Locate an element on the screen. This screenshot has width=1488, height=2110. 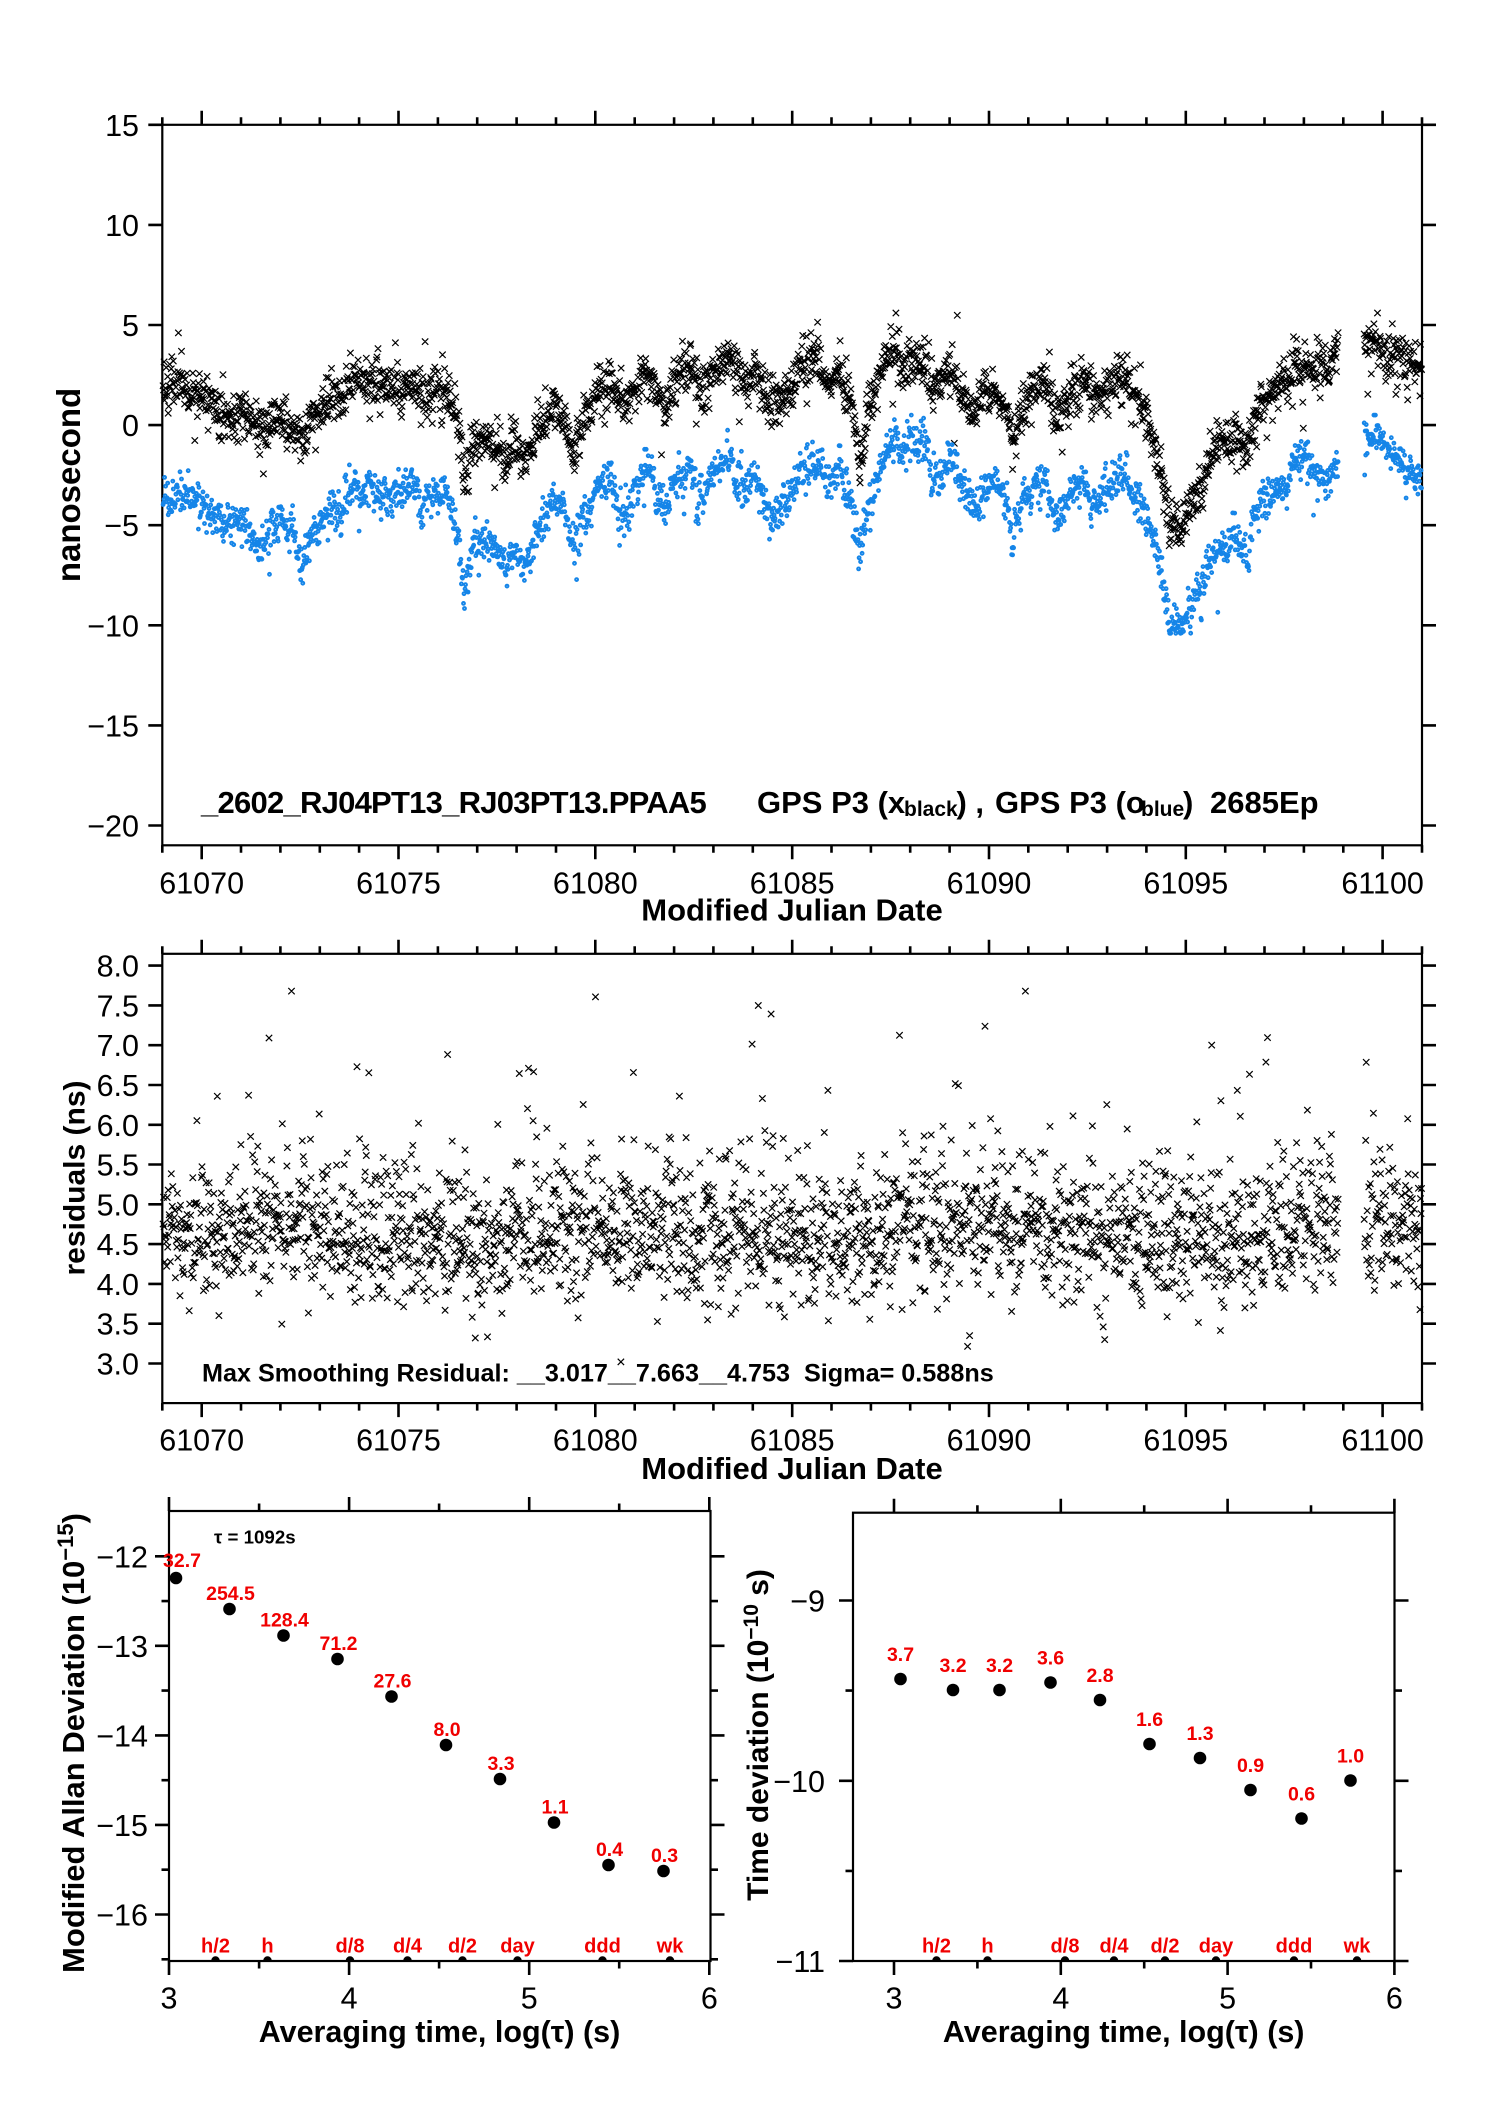
svg-text: blue is located at coordinates (1162, 809).